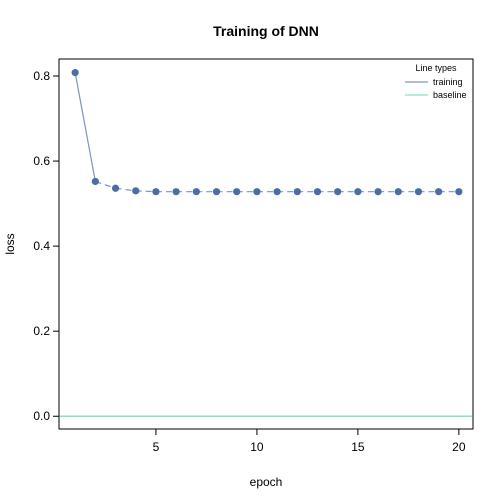 The width and height of the screenshot is (504, 504). What do you see at coordinates (41, 76) in the screenshot?
I see `y-tick-label: 0.8` at bounding box center [41, 76].